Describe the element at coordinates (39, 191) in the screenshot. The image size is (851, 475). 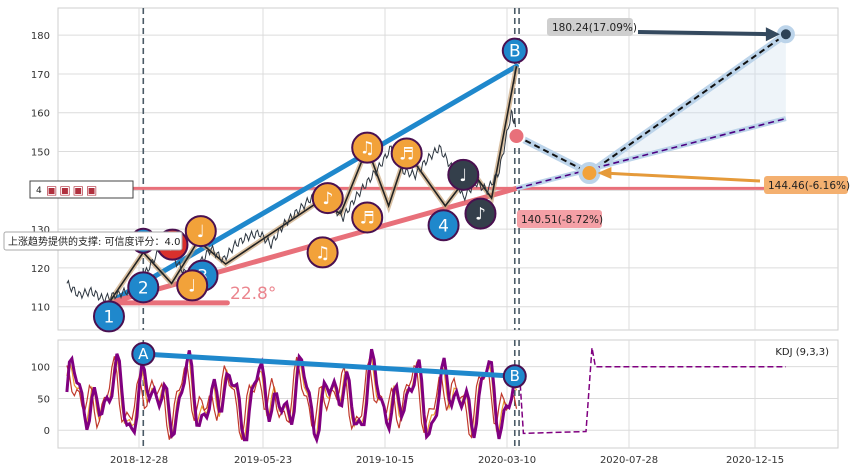
I see `left-tag-text: 4` at that location.